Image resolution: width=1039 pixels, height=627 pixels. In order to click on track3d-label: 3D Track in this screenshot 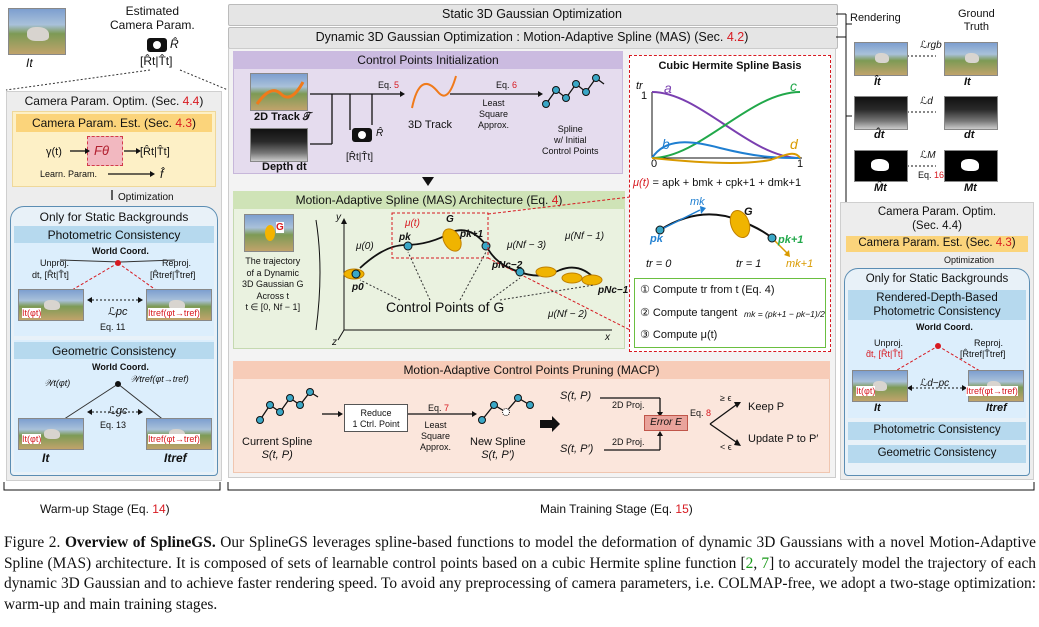, I will do `click(430, 125)`.